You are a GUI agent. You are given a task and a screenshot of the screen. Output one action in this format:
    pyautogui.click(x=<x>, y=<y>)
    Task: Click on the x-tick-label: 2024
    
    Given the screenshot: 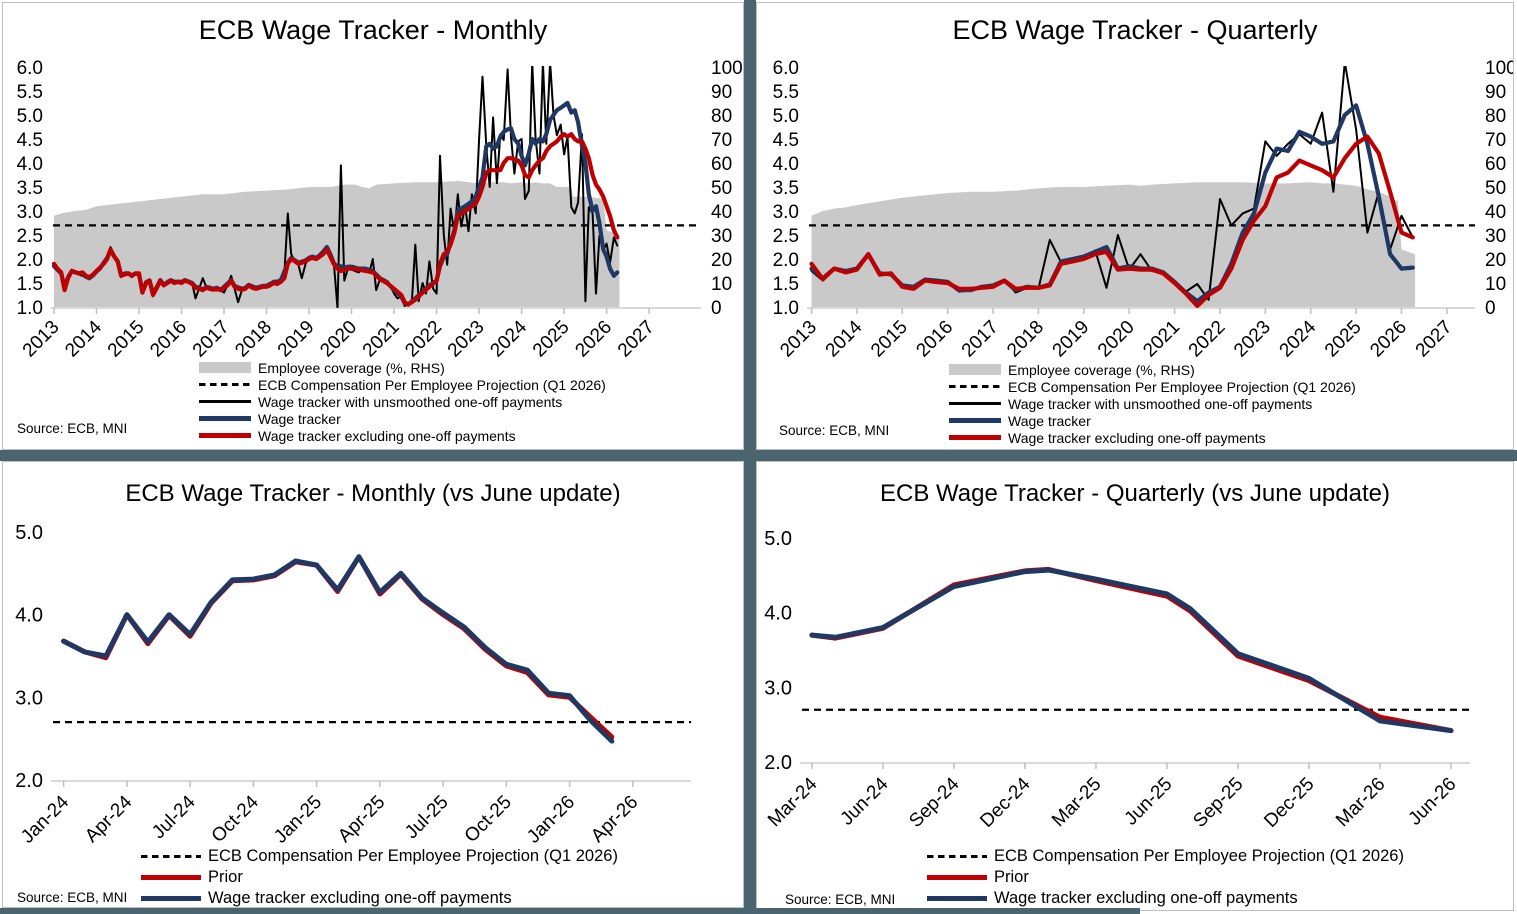 What is the action you would take?
    pyautogui.click(x=508, y=338)
    